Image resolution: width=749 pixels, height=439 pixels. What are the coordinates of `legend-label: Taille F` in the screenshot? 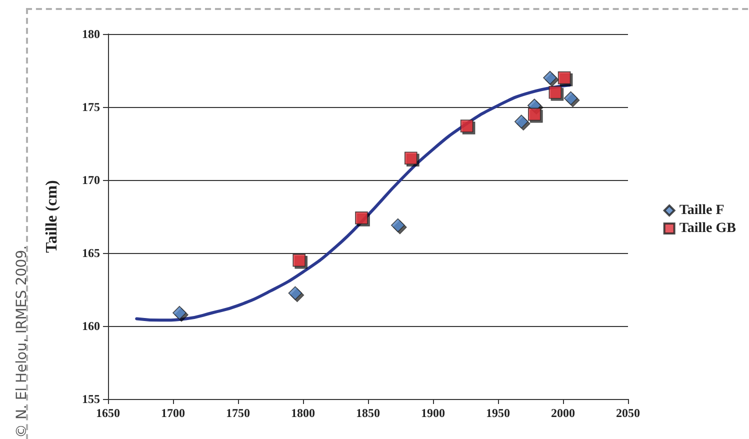 It's located at (701, 210).